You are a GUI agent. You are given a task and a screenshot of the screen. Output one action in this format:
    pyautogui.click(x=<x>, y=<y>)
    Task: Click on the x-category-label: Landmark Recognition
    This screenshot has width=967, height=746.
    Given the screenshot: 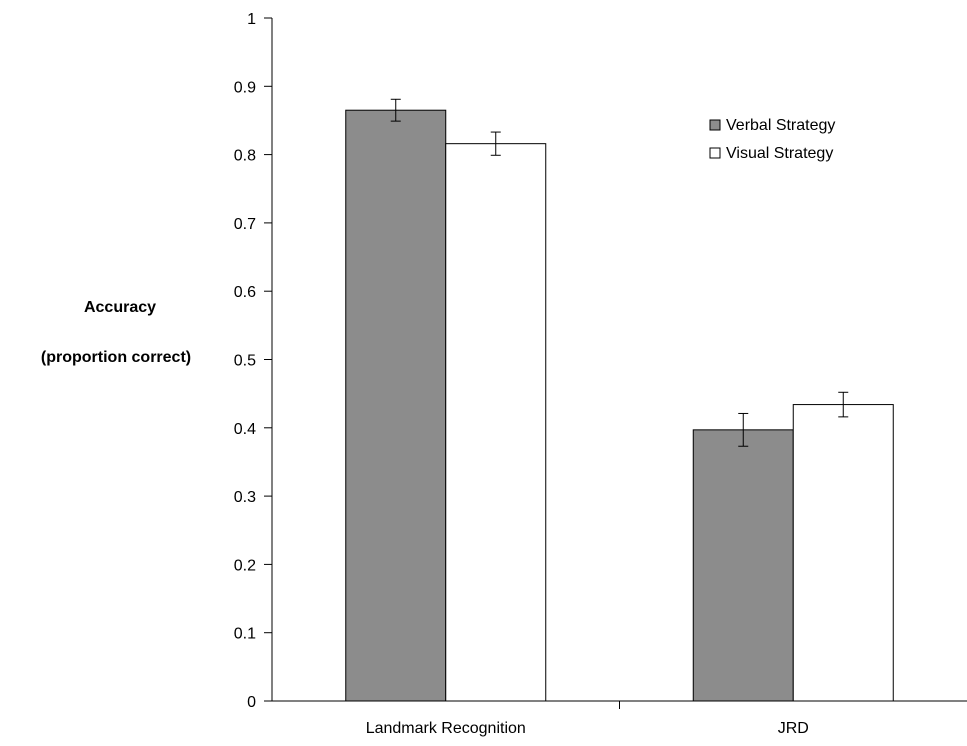 What is the action you would take?
    pyautogui.click(x=446, y=728)
    